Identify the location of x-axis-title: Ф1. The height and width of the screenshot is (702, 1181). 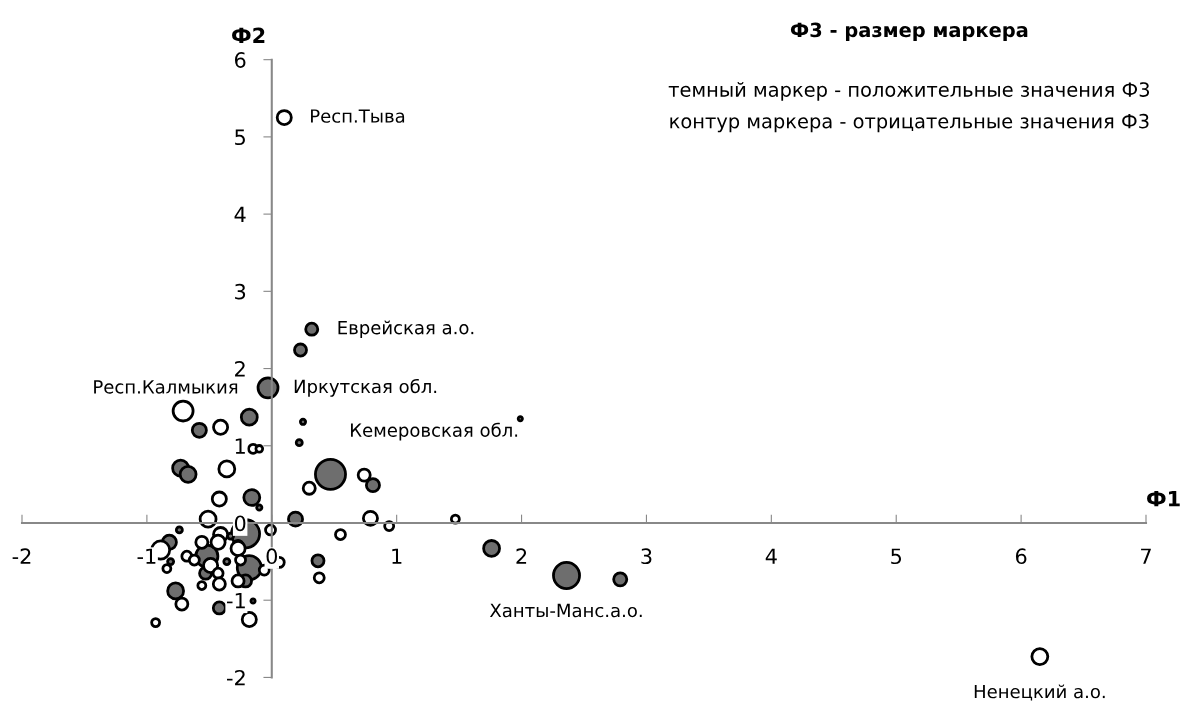
(1163, 499).